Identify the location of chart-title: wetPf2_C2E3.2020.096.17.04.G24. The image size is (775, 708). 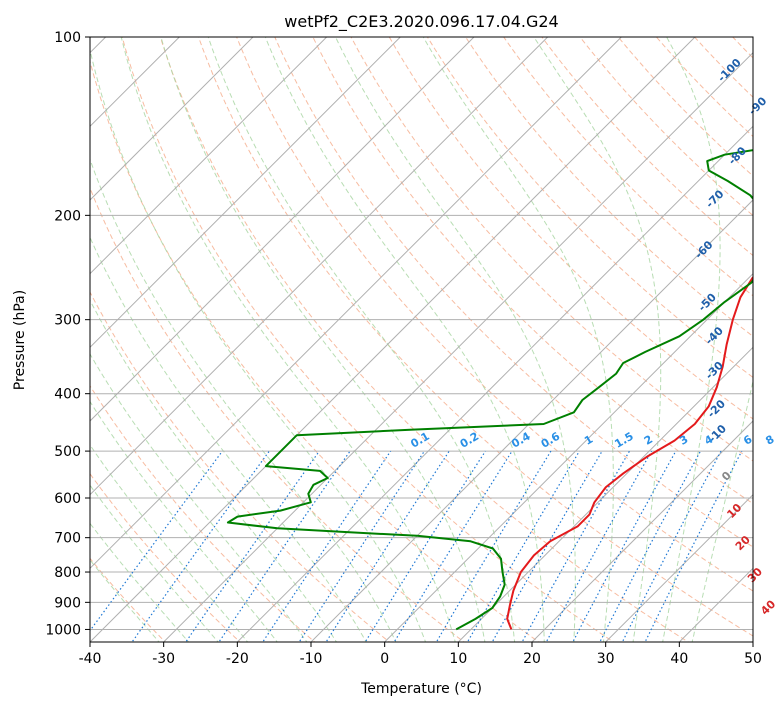
(421, 22).